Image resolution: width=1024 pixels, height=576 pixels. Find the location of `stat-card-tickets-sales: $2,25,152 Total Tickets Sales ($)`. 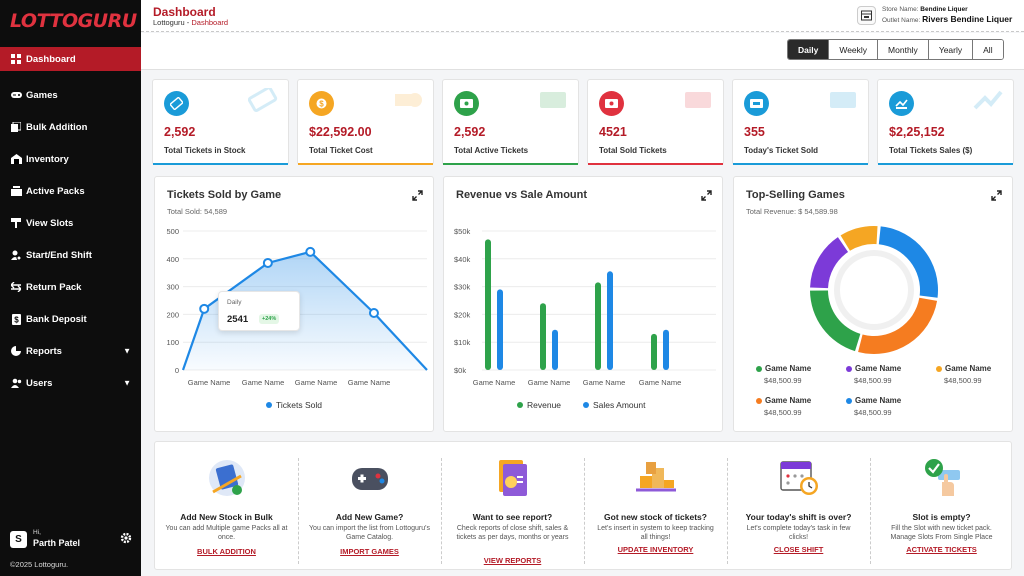

stat-card-tickets-sales: $2,25,152 Total Tickets Sales ($) is located at coordinates (945, 122).